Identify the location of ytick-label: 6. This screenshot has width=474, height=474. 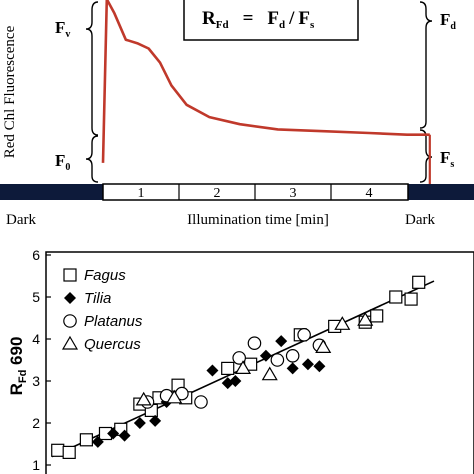
(36, 255).